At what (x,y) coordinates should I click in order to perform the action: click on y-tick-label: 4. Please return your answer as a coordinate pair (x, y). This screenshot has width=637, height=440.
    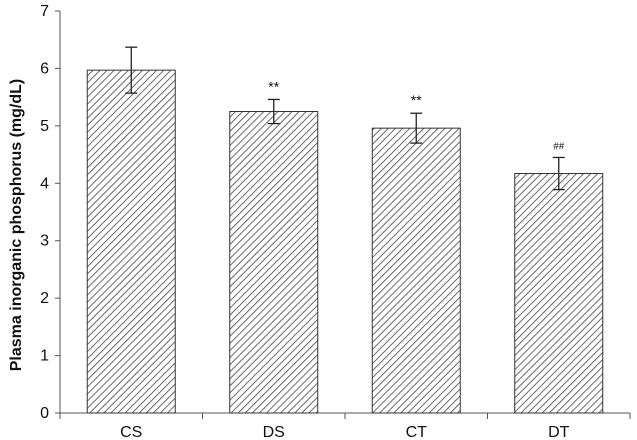
    Looking at the image, I should click on (44, 183).